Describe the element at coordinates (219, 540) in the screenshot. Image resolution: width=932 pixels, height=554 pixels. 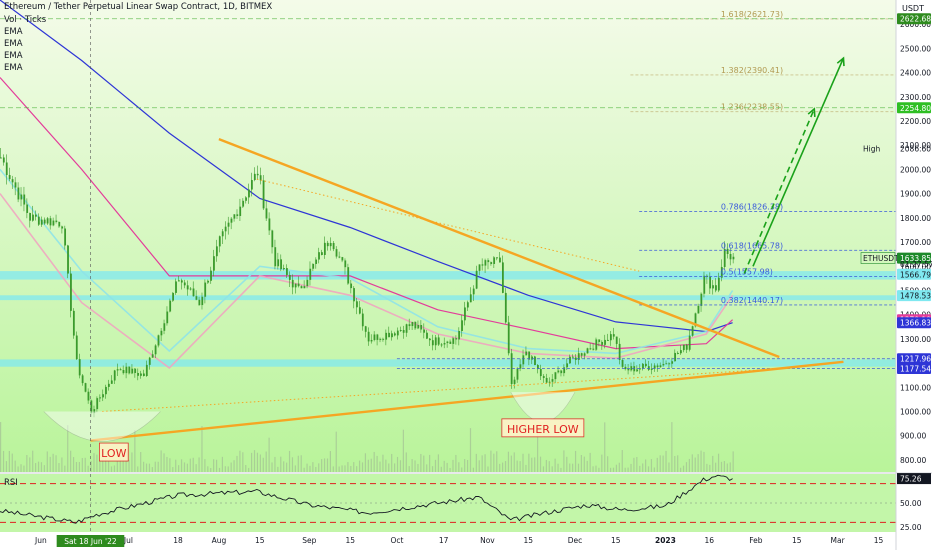
I see `time-tick-label: Aug` at that location.